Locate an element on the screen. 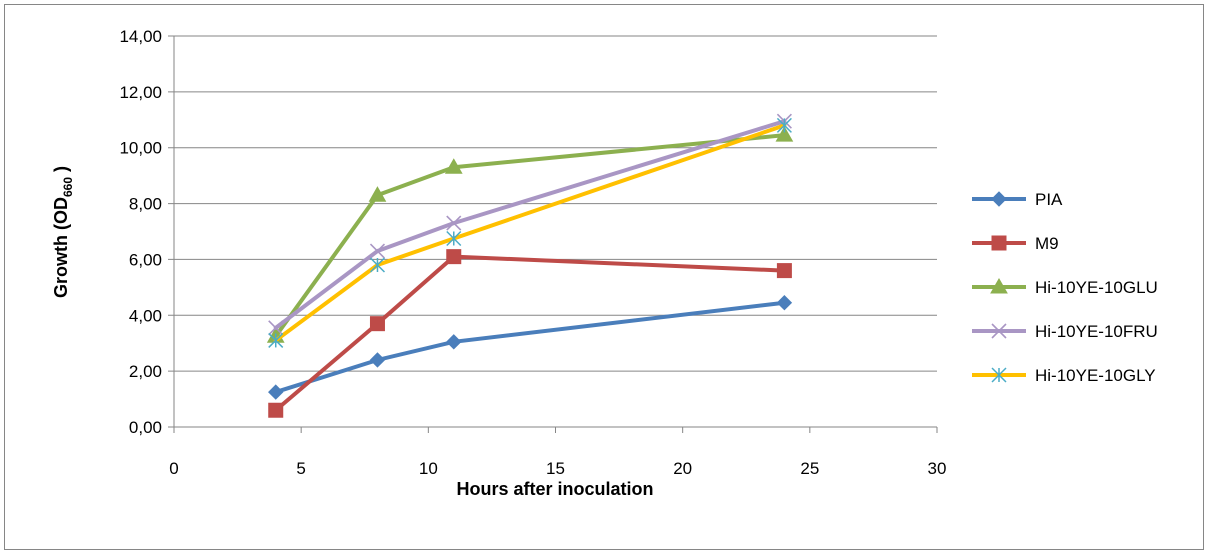 The height and width of the screenshot is (557, 1212). y-tick-label: 0,00 is located at coordinates (145, 427).